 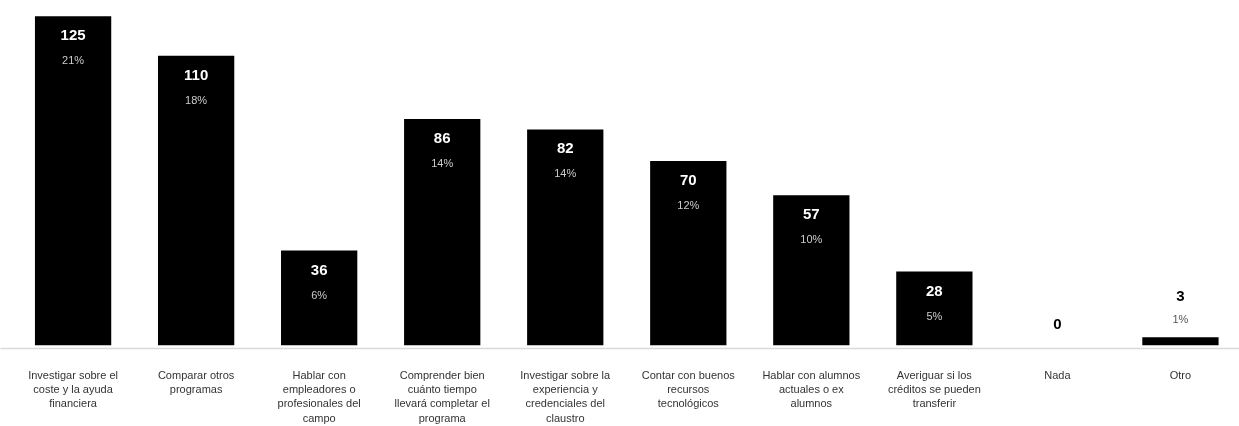 What do you see at coordinates (73, 46) in the screenshot?
I see `data-label: 125 21%` at bounding box center [73, 46].